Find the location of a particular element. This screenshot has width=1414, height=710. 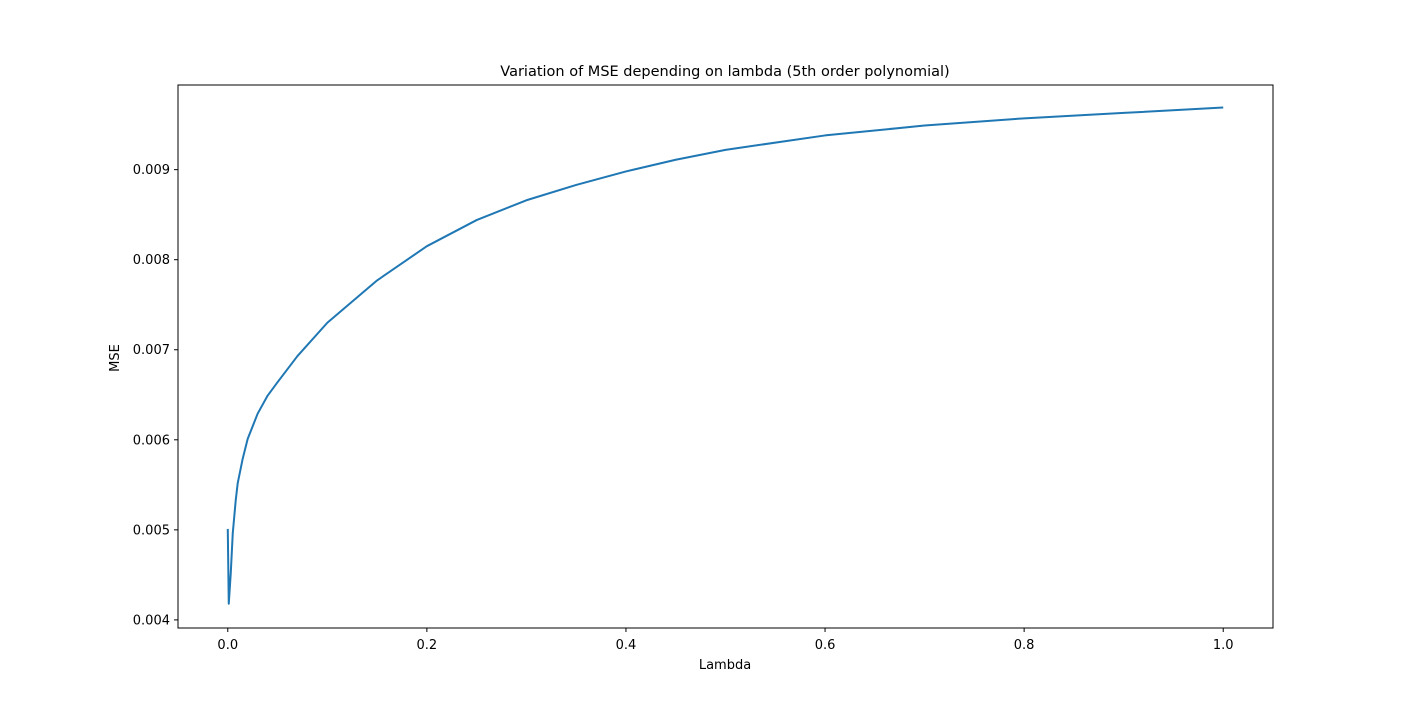

y-tick-label: 0.009 is located at coordinates (151, 170).